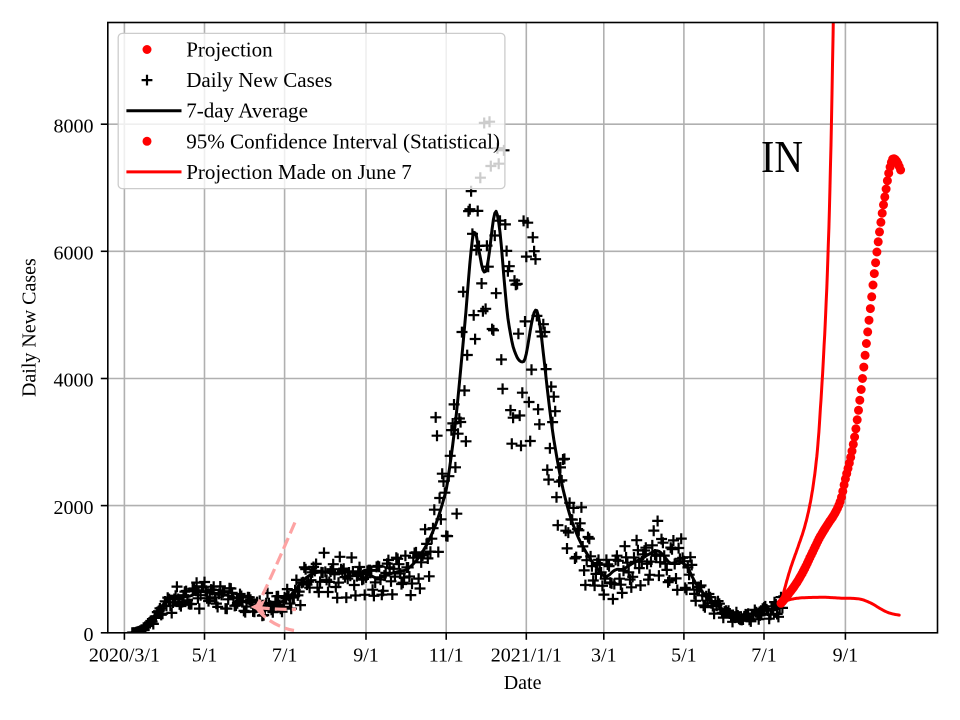 This screenshot has width=960, height=720. Describe the element at coordinates (124, 656) in the screenshot. I see `svg-text: 2020/3/1` at that location.